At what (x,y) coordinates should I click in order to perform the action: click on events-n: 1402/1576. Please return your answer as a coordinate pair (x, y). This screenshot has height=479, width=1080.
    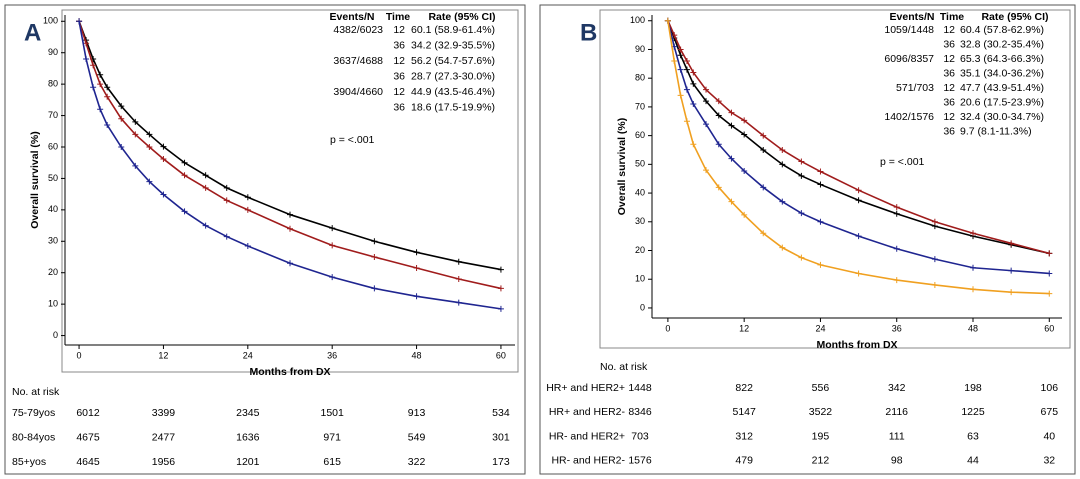
    Looking at the image, I should click on (909, 117).